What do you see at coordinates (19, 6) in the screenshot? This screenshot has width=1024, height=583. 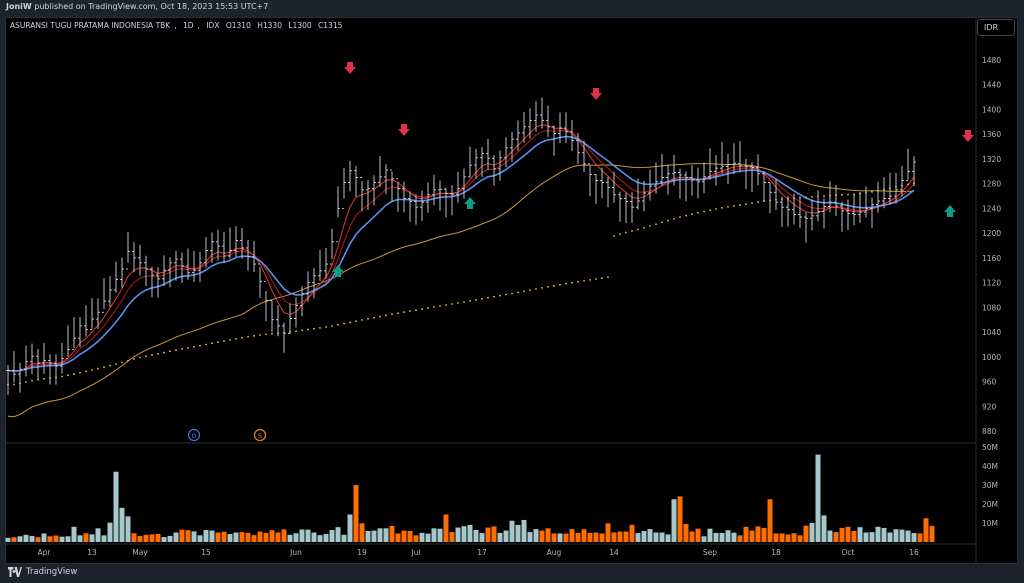 I see `author-name: JoniW` at bounding box center [19, 6].